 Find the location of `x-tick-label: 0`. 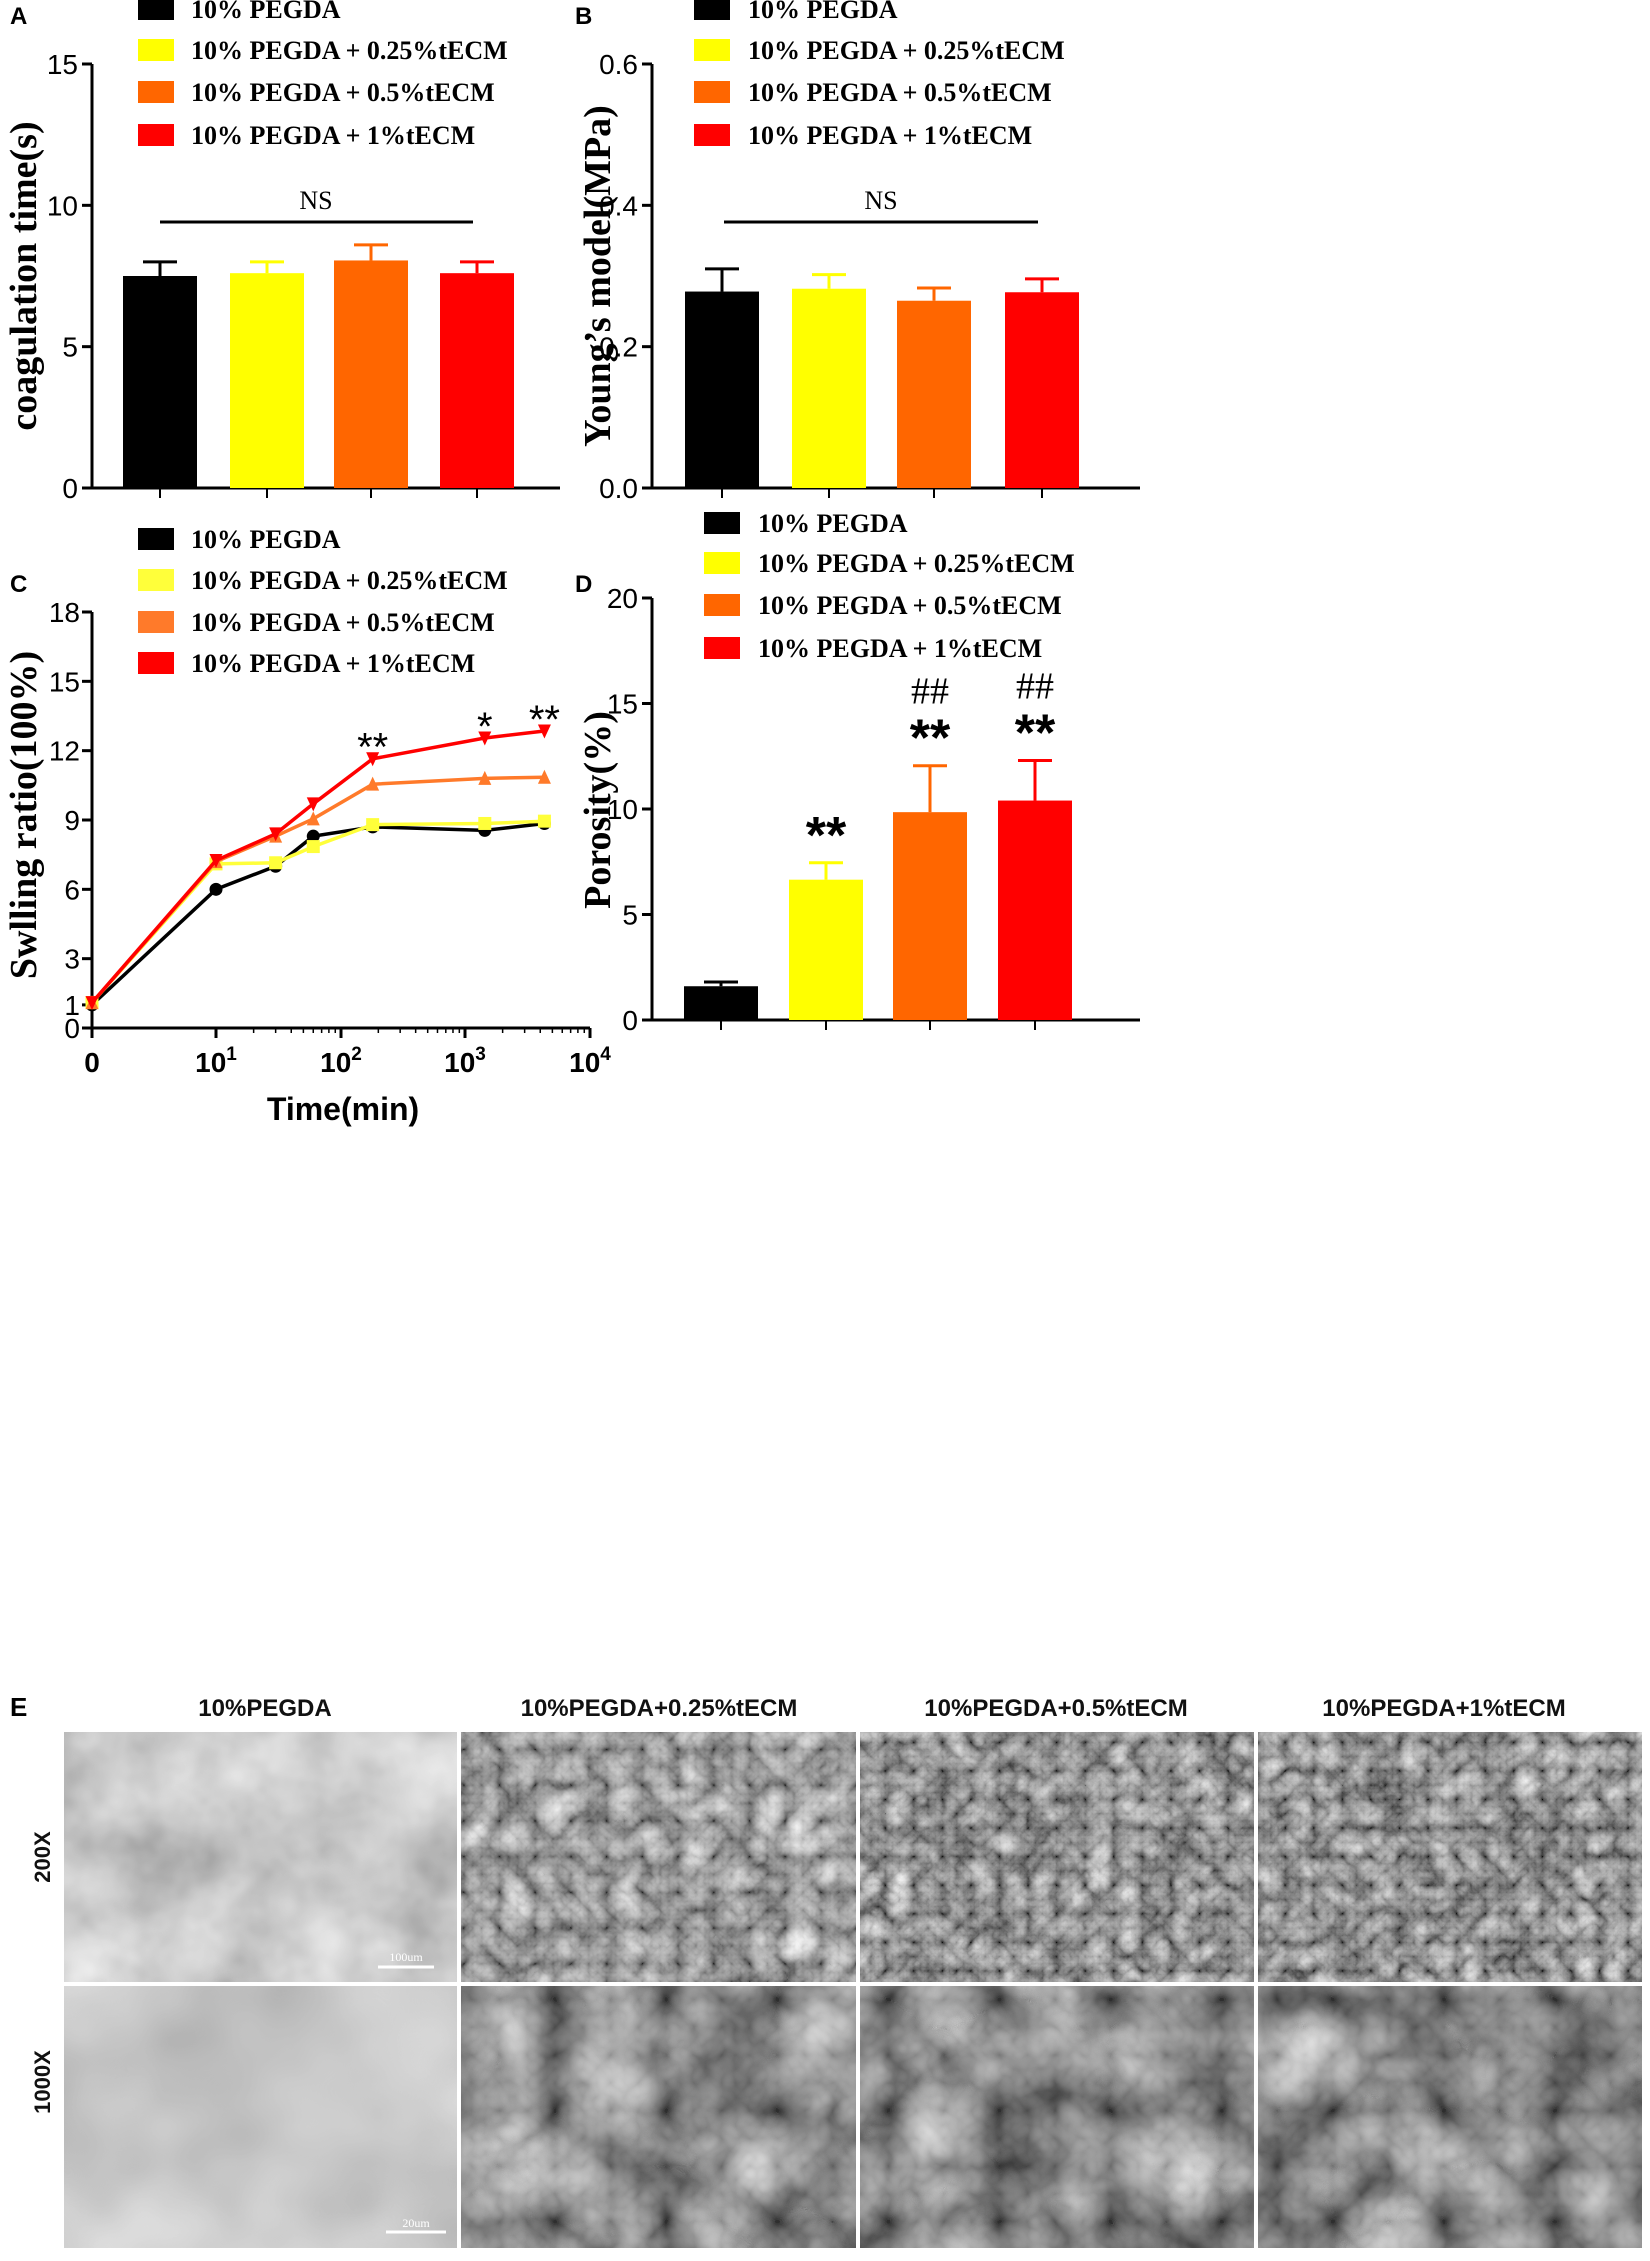

x-tick-label: 0 is located at coordinates (92, 1062).